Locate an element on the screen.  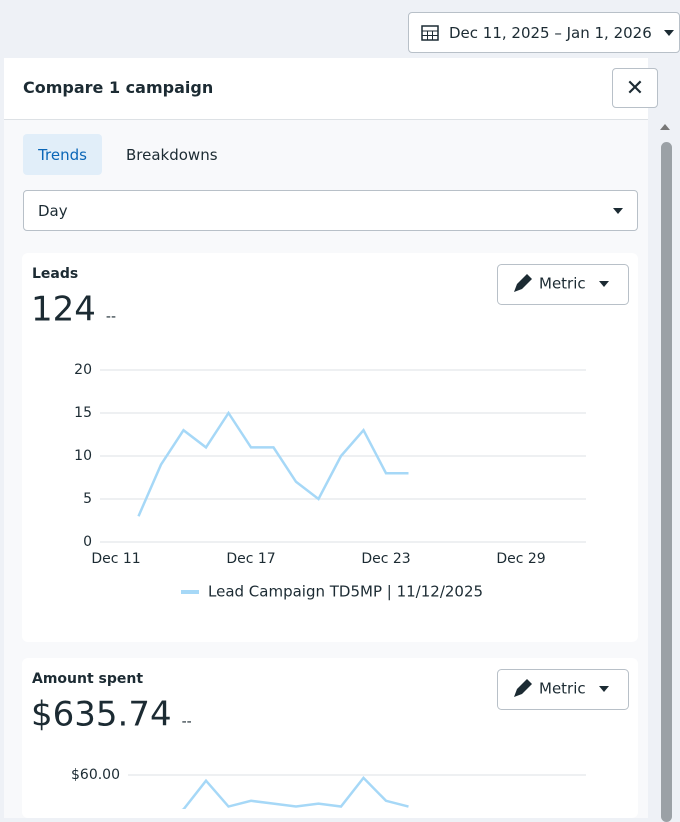
x-tick-label: Dec 11 is located at coordinates (115, 559).